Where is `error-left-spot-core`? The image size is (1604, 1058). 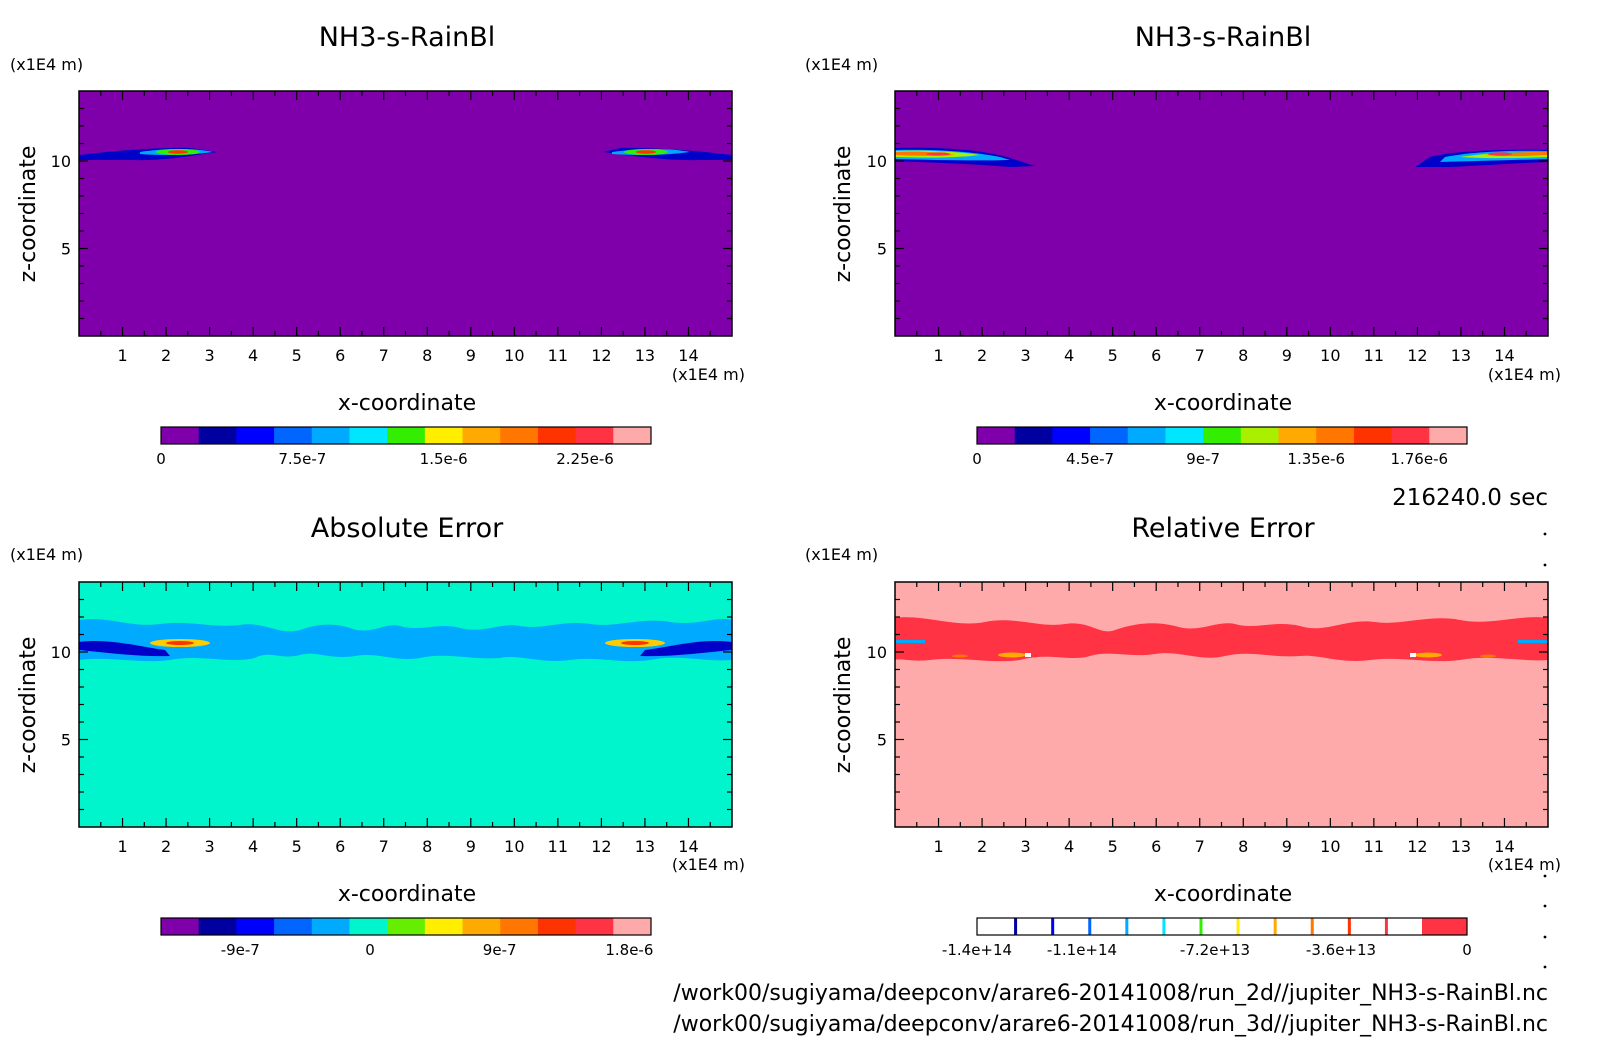 error-left-spot-core is located at coordinates (1028, 655).